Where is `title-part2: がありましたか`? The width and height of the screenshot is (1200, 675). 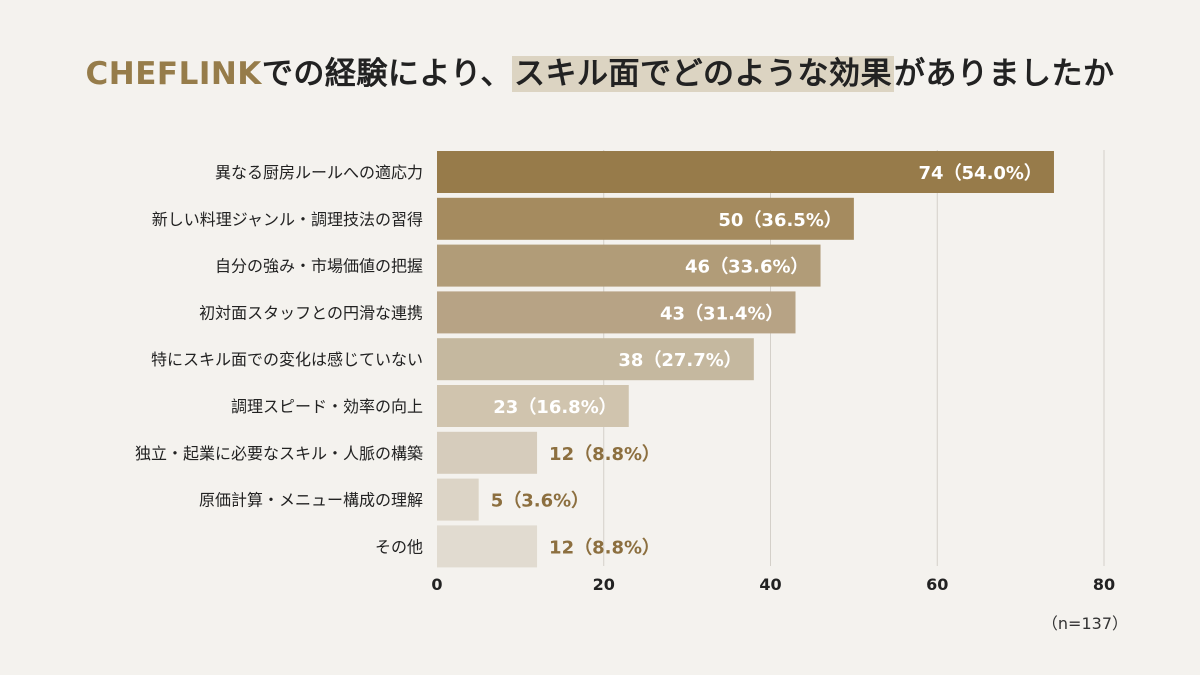 title-part2: がありましたか is located at coordinates (1004, 74).